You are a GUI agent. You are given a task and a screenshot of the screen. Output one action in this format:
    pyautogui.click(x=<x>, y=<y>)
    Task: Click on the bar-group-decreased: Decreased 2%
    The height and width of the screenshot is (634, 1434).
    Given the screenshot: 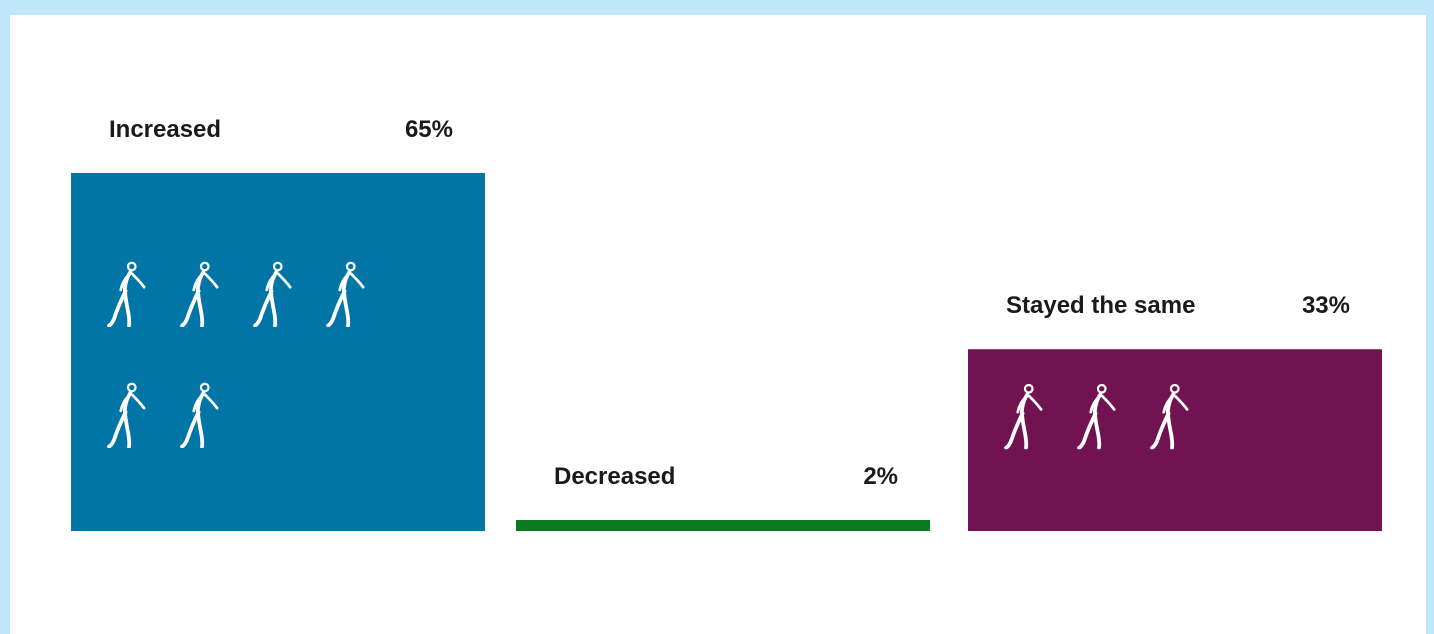 What is the action you would take?
    pyautogui.click(x=723, y=497)
    